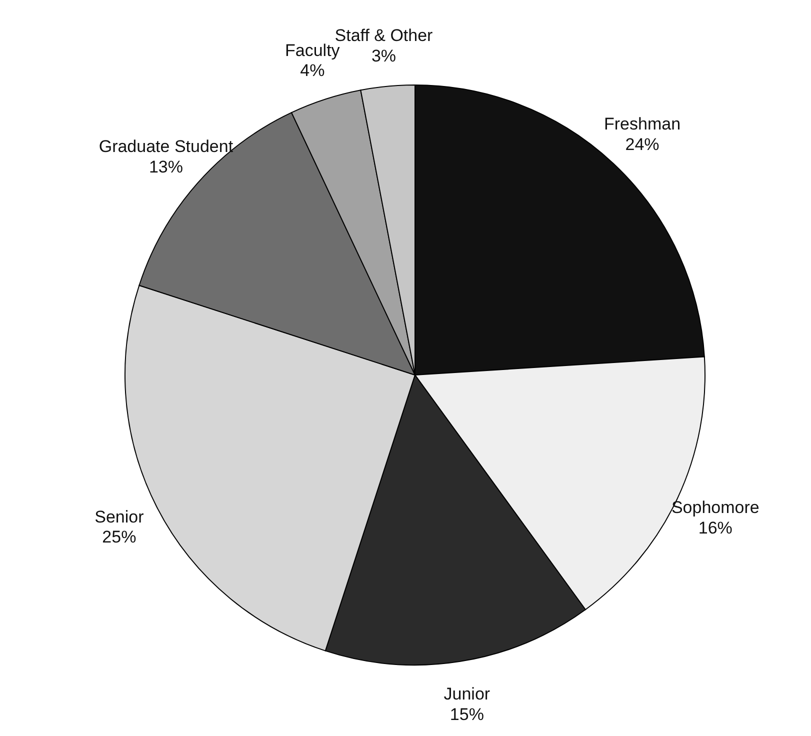 The width and height of the screenshot is (811, 736). Describe the element at coordinates (642, 124) in the screenshot. I see `slice-label: Freshman` at that location.